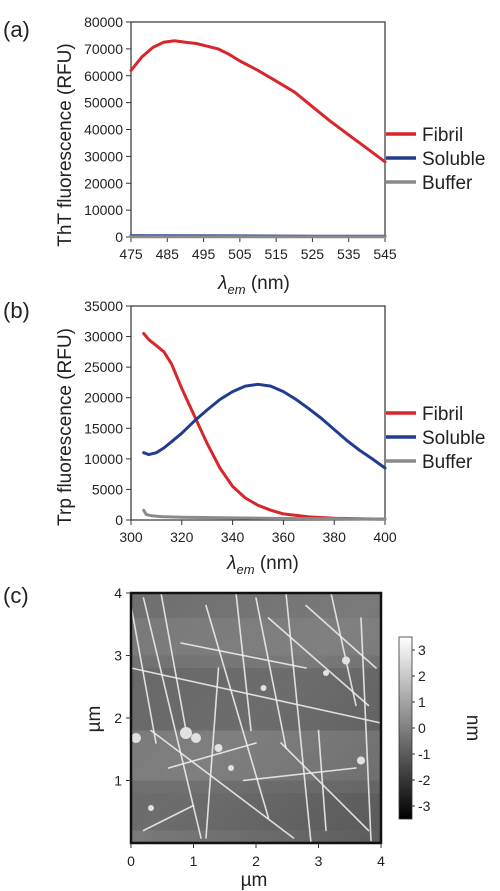  What do you see at coordinates (284, 537) in the screenshot?
I see `x-tick-label-b-3: 360` at bounding box center [284, 537].